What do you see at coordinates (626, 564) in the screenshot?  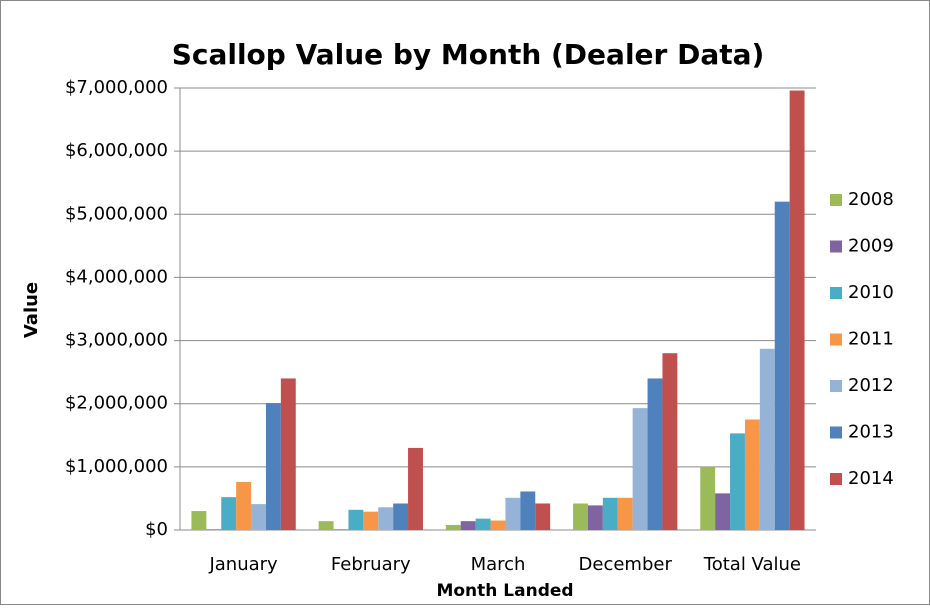 I see `x-tick-label: December` at bounding box center [626, 564].